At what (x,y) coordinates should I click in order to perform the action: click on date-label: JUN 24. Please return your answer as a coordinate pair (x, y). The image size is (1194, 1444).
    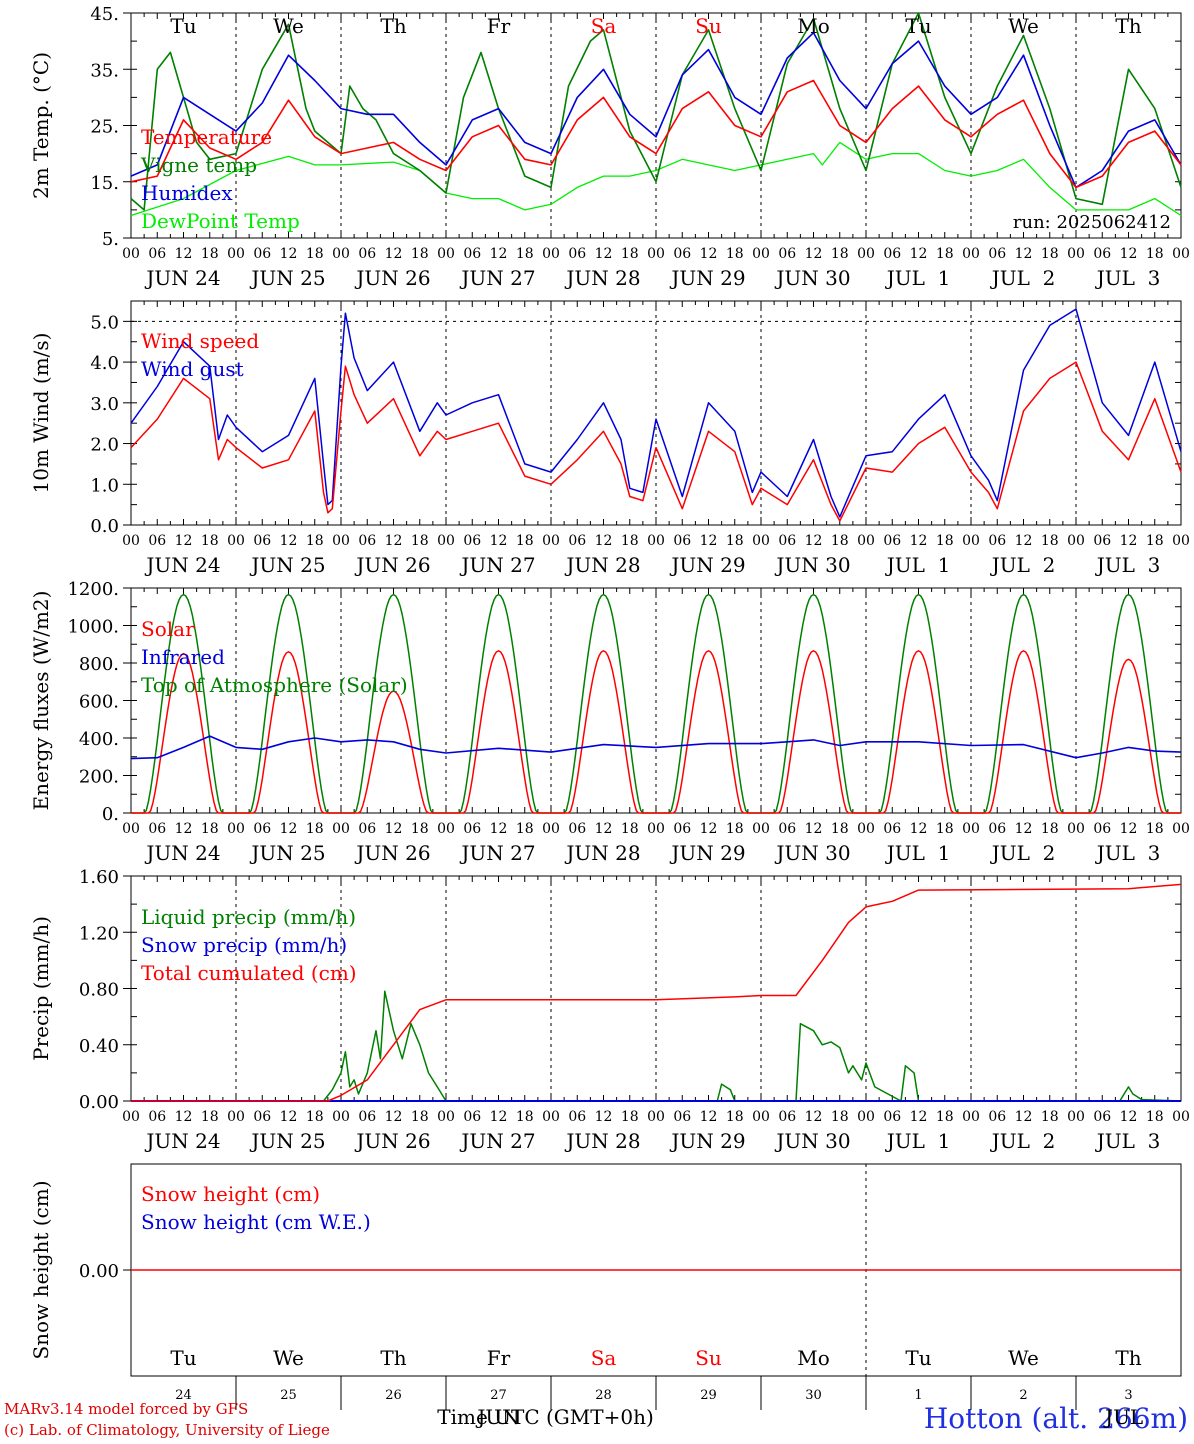
    Looking at the image, I should click on (182, 1141).